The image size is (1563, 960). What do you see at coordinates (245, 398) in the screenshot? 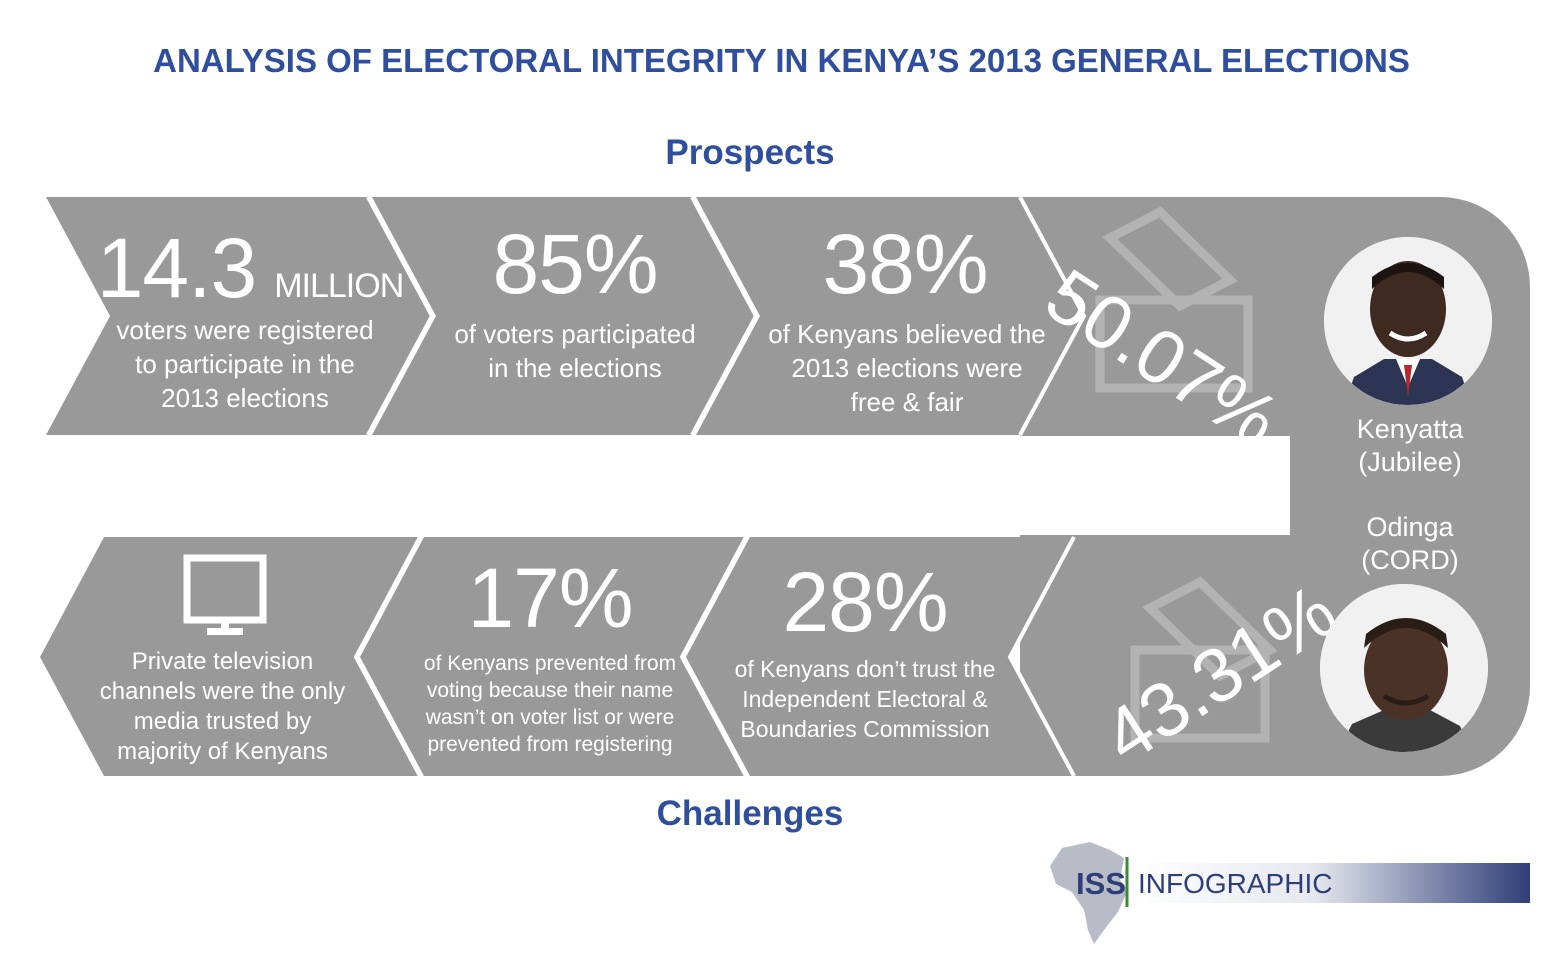
I see `prospect-1-line: 2013 elections` at bounding box center [245, 398].